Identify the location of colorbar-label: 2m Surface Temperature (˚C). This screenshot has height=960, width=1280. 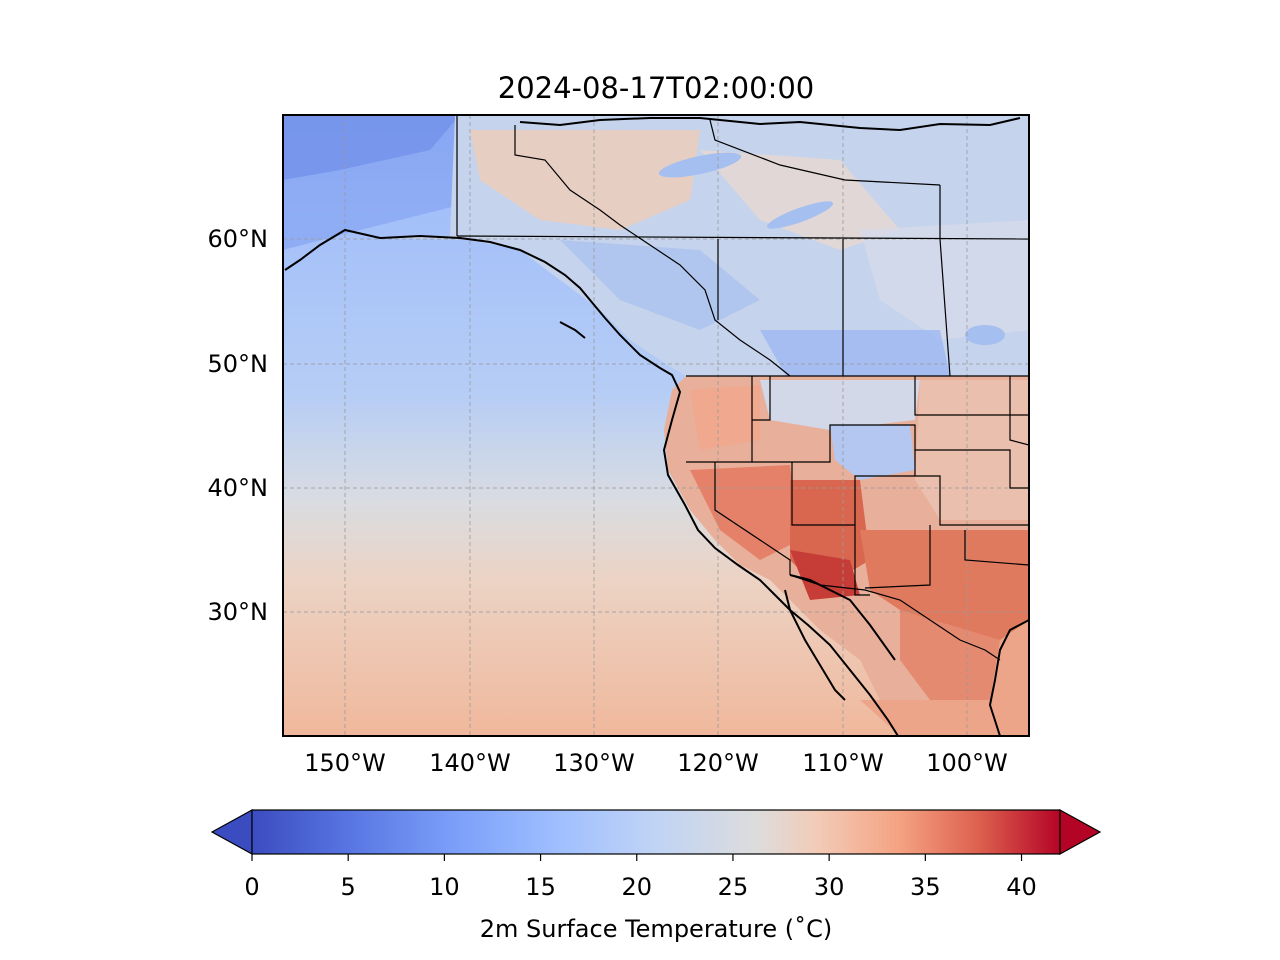
(656, 929).